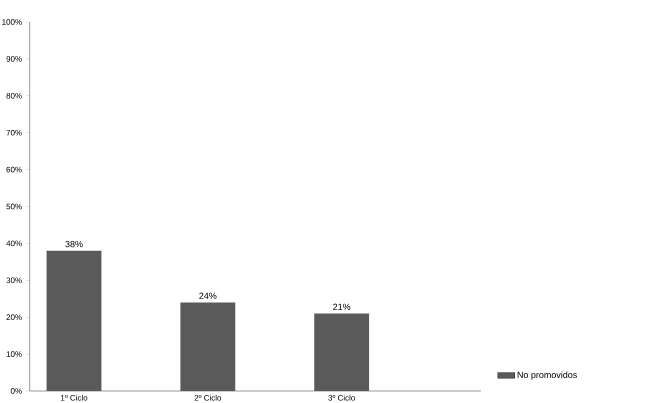 The height and width of the screenshot is (403, 667). What do you see at coordinates (207, 295) in the screenshot?
I see `data-label: 24%` at bounding box center [207, 295].